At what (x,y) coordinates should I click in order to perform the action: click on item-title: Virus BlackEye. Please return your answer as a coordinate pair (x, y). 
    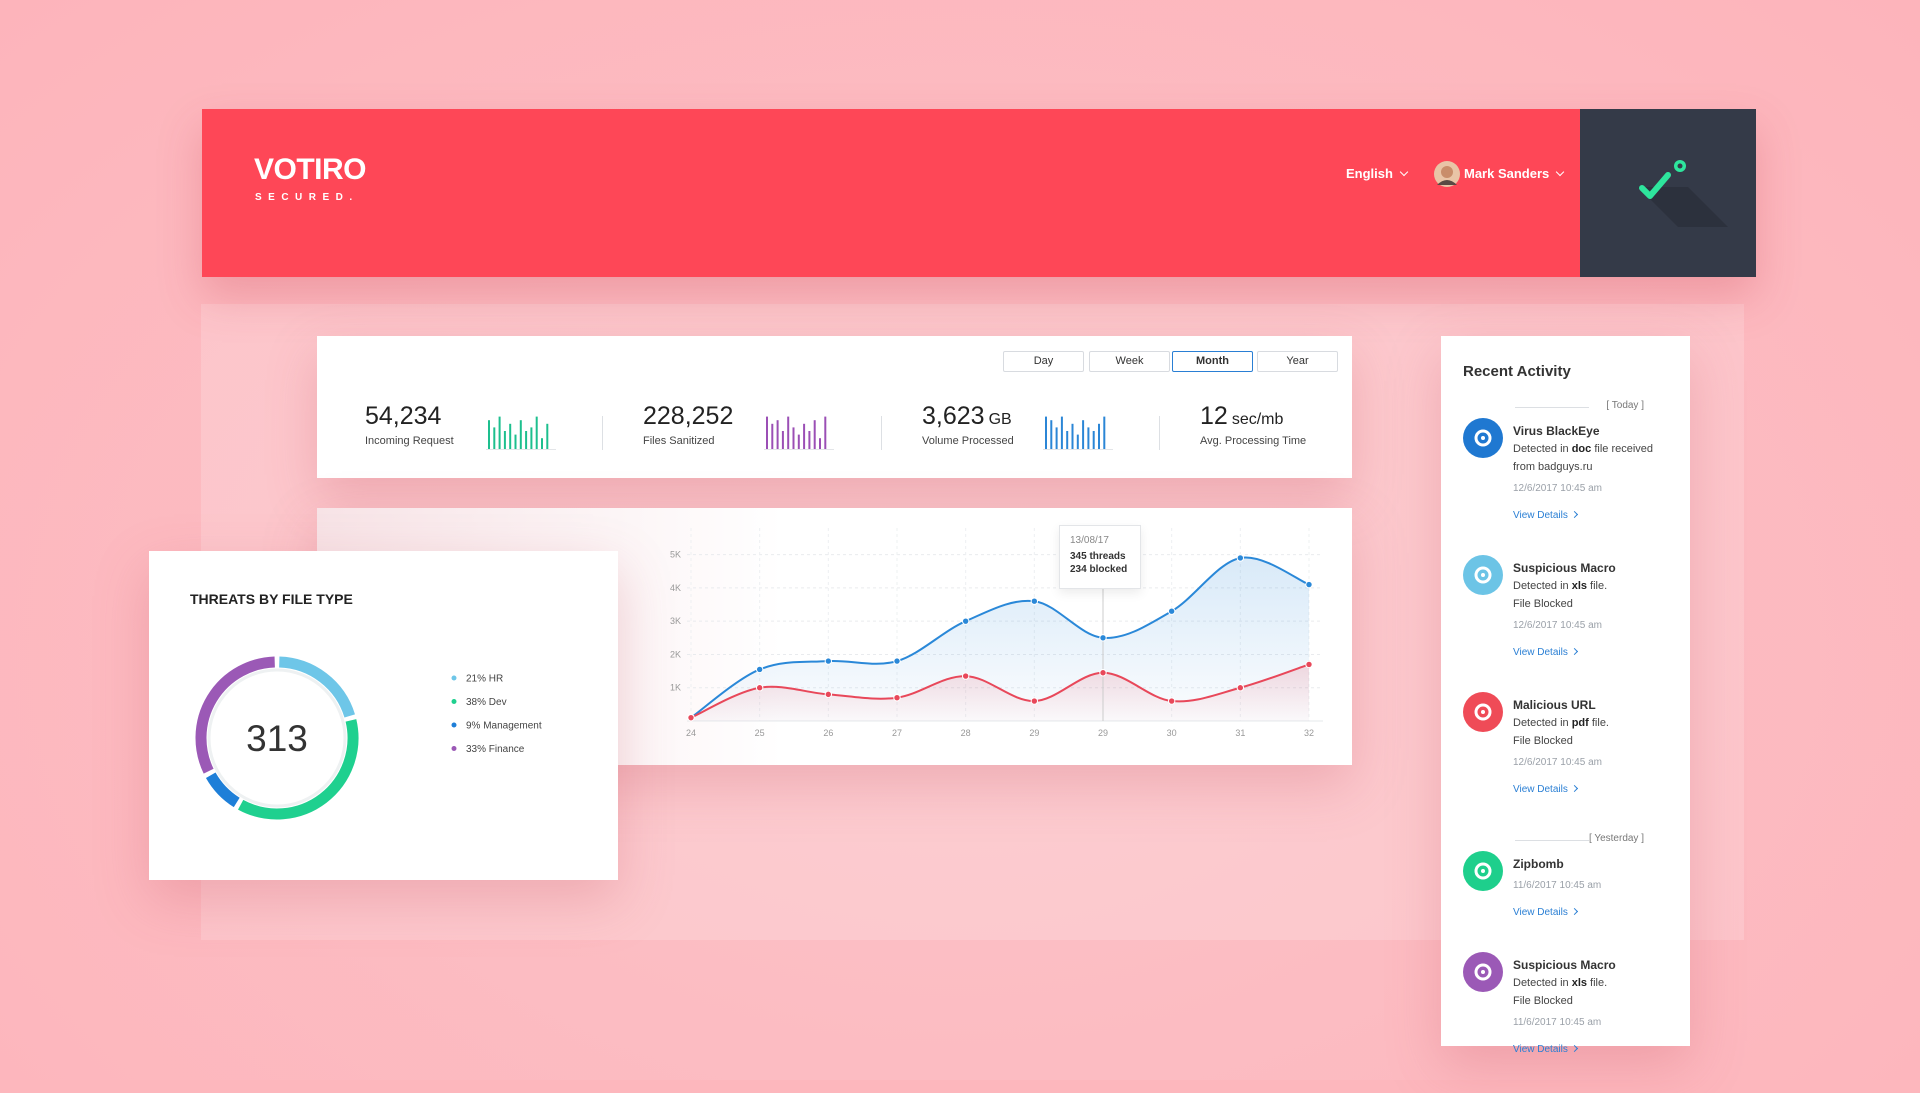
    Looking at the image, I should click on (1556, 431).